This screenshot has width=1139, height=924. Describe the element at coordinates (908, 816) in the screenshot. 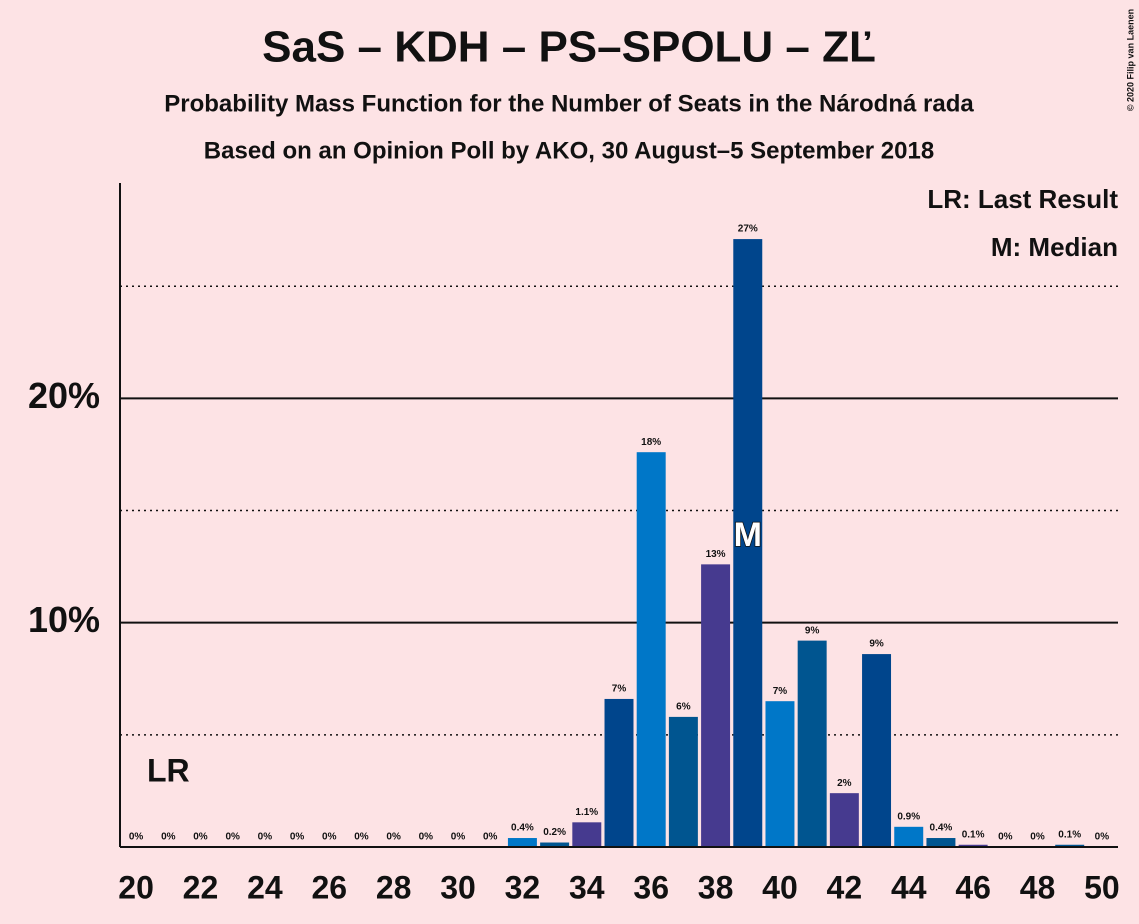

I see `value-label: 0.9%` at that location.